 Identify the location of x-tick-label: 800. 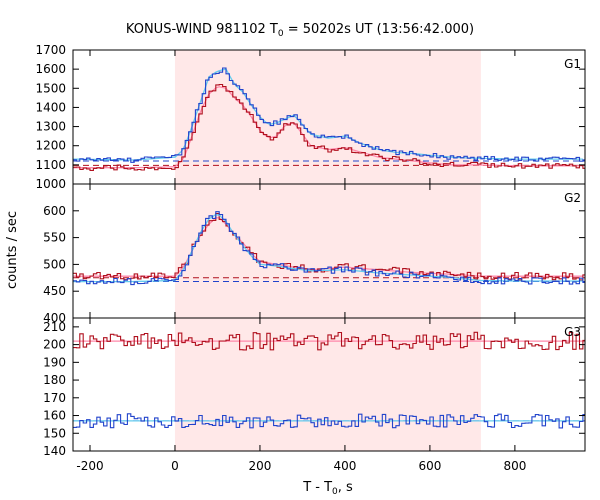
(514, 466).